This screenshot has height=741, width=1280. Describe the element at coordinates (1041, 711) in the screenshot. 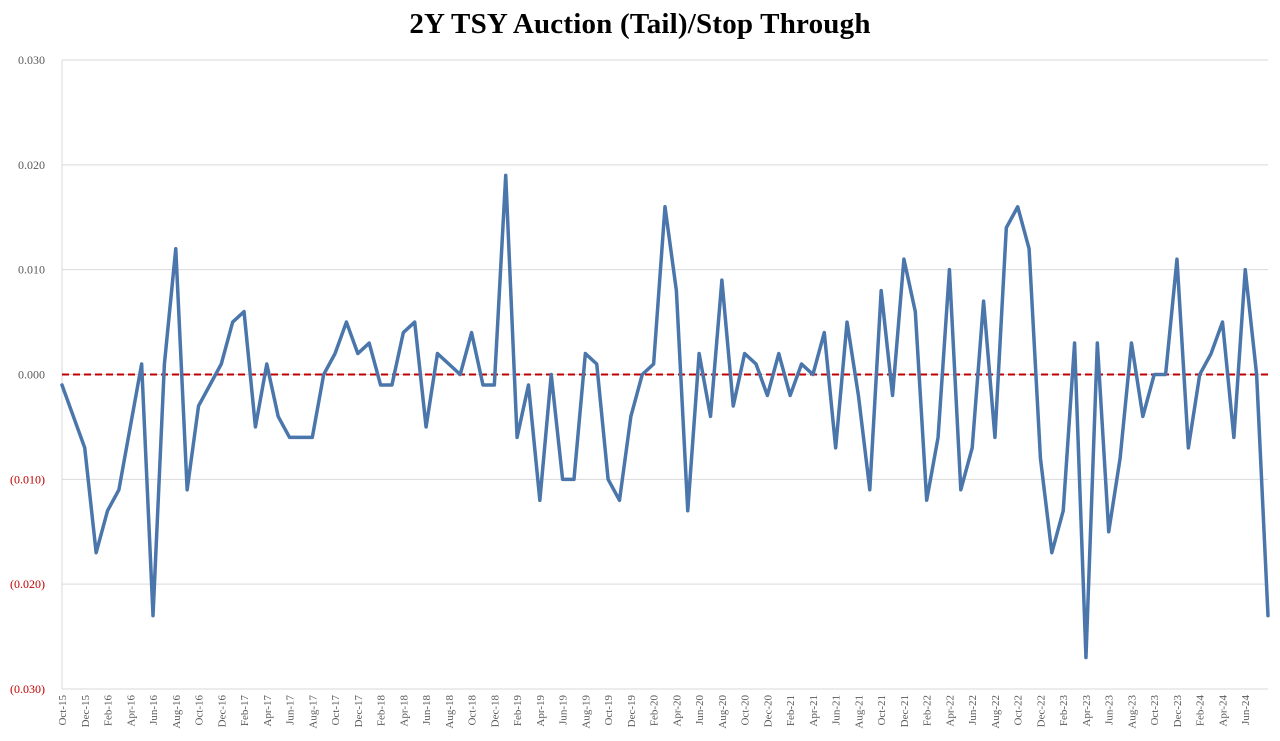

I see `x-tick-label: Dec-22` at that location.